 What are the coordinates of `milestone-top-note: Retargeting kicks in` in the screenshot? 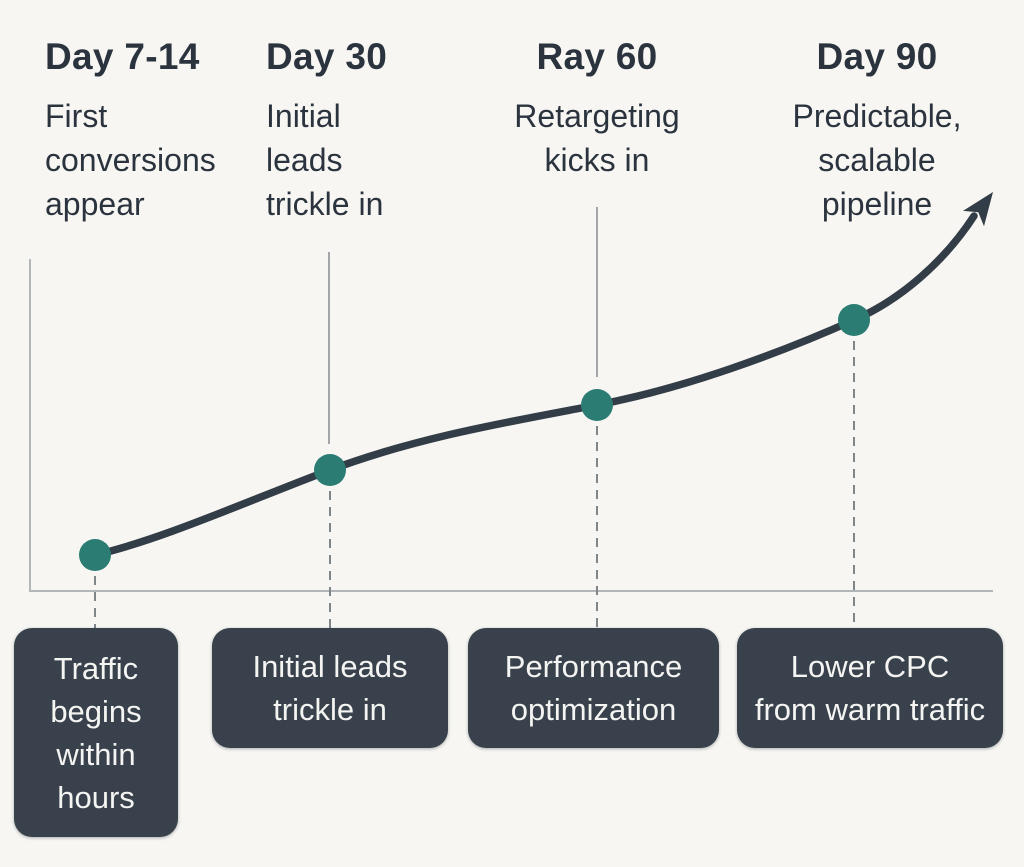 It's located at (597, 138).